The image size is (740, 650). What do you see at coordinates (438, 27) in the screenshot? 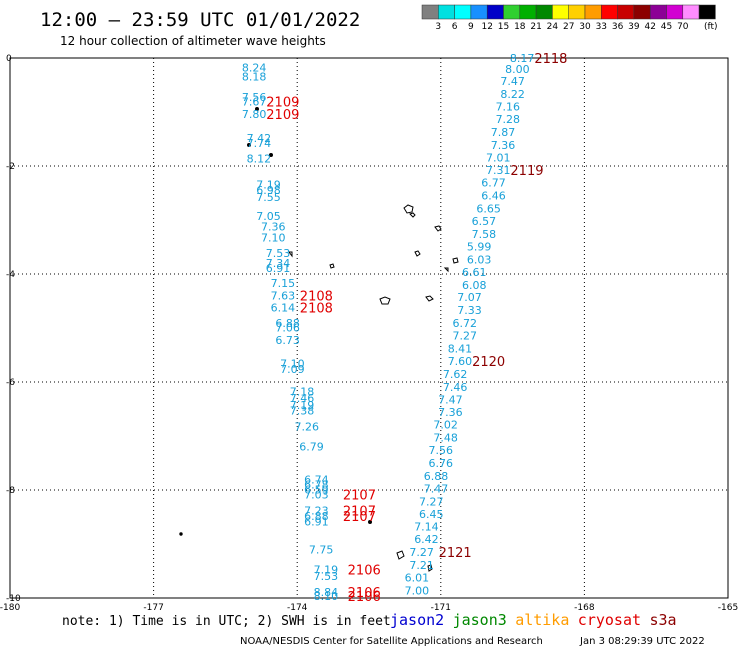
I see `legend-label: 3` at bounding box center [438, 27].